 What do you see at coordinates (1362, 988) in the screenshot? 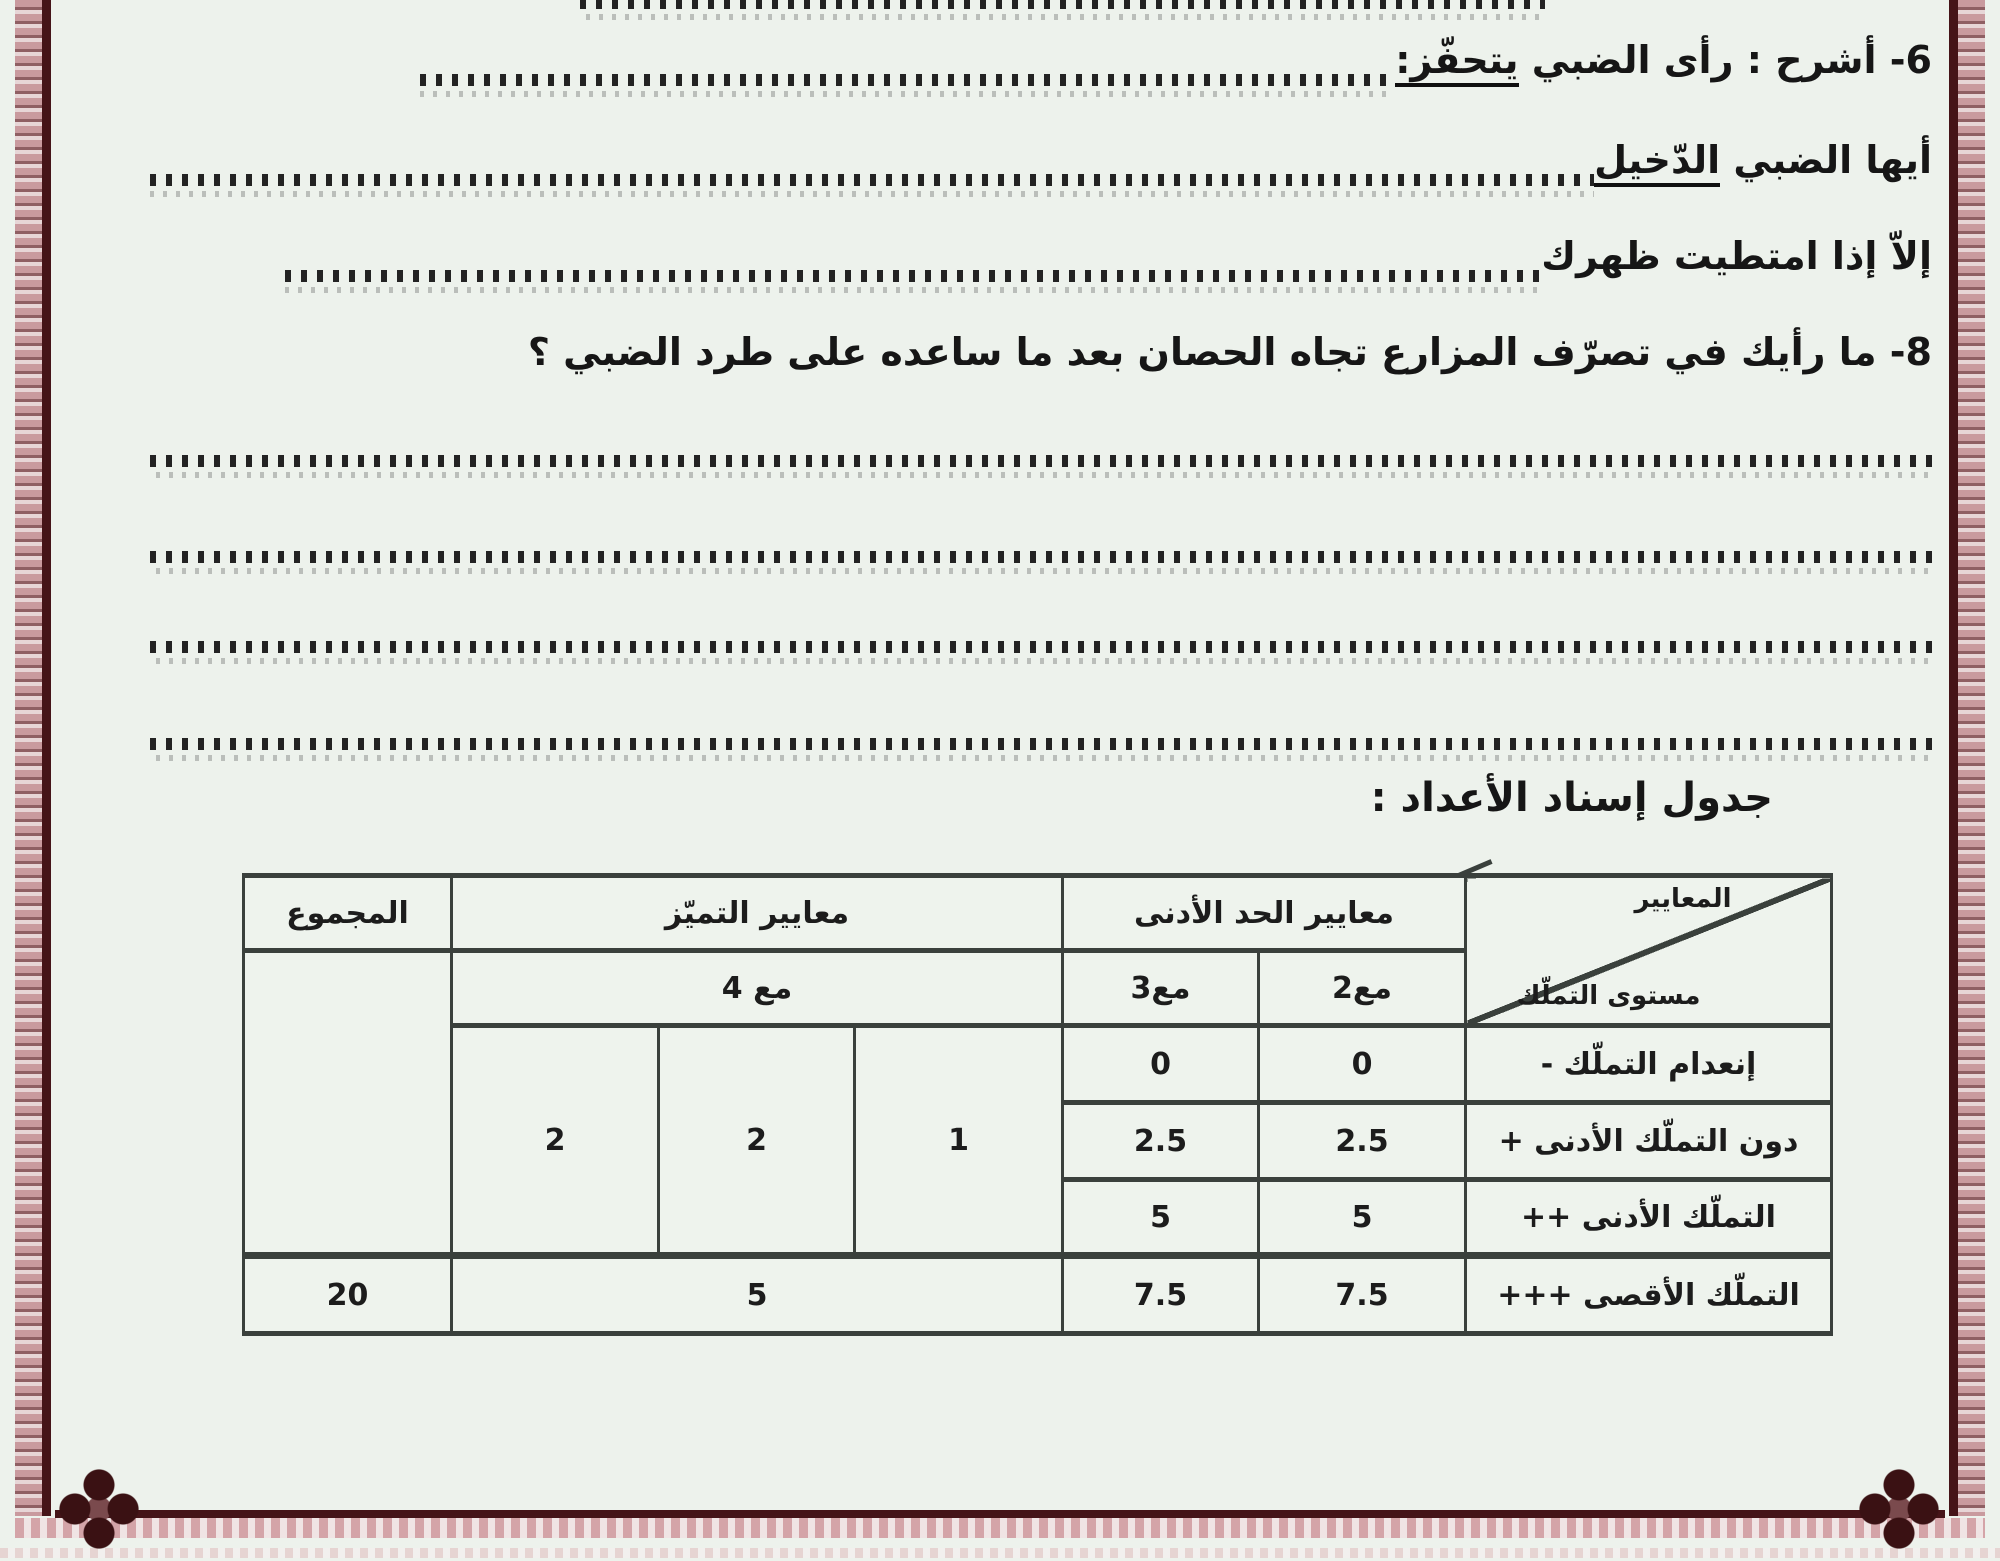
I see `criterion-2-header: مع2` at bounding box center [1362, 988].